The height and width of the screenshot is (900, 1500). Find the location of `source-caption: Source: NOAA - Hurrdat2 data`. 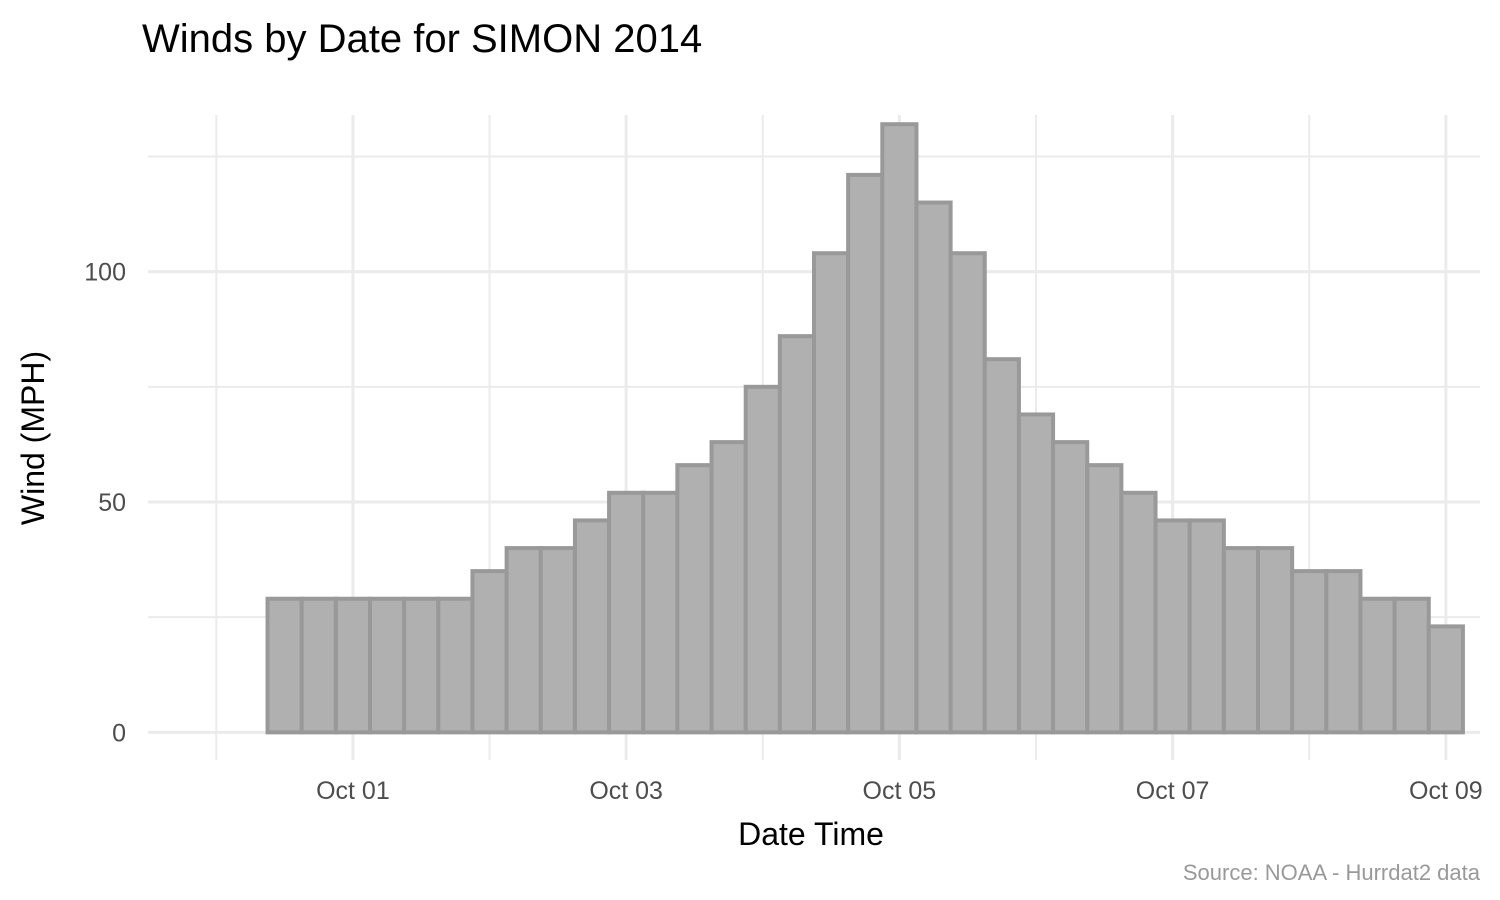

source-caption: Source: NOAA - Hurrdat2 data is located at coordinates (1332, 872).